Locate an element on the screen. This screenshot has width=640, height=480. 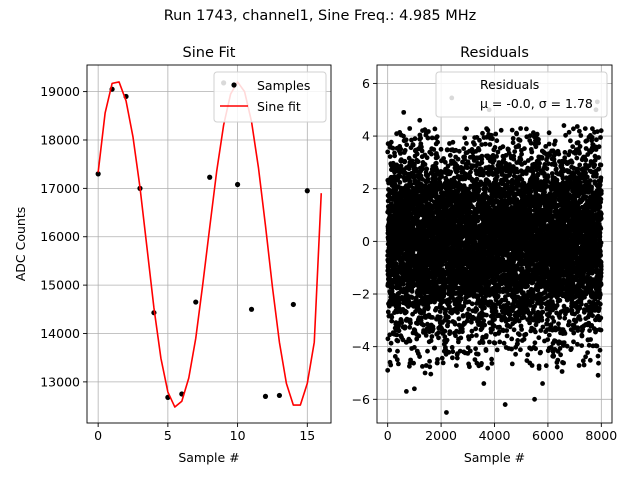
axes-title: Sine Fit is located at coordinates (209, 53).